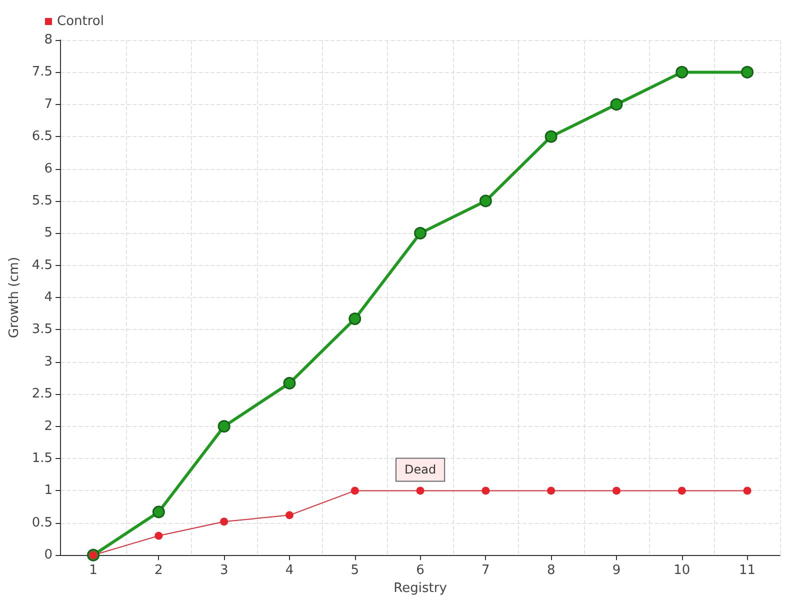 This screenshot has width=800, height=600. What do you see at coordinates (48, 490) in the screenshot?
I see `y-tick-label: 1` at bounding box center [48, 490].